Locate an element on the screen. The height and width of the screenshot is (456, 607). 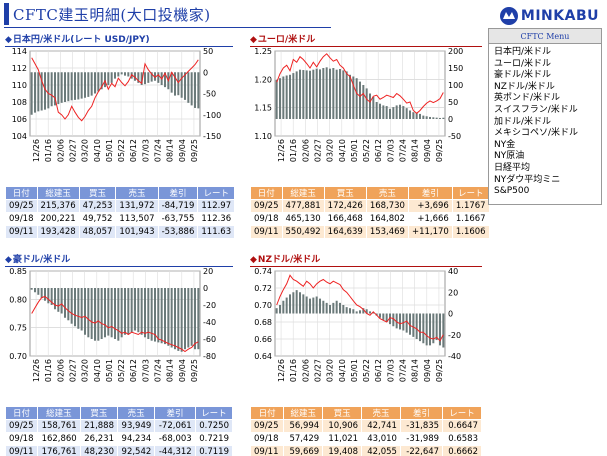
left-tick-label: 0.80 is located at coordinates (18, 299).